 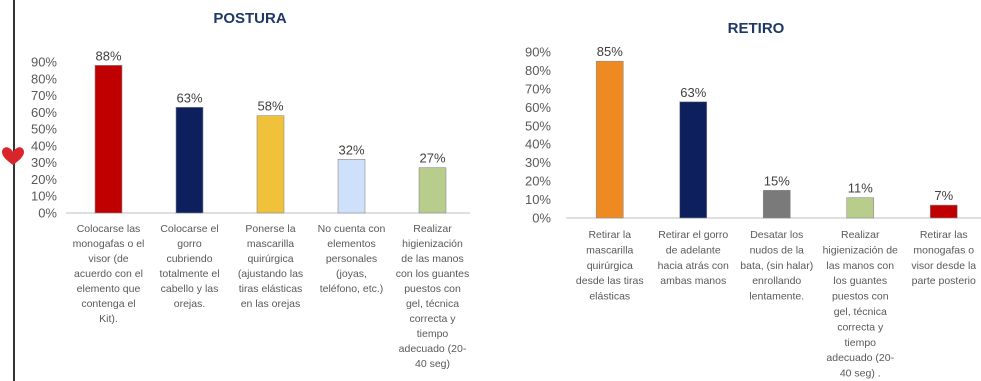 I want to click on data-label: 58%, so click(x=270, y=106).